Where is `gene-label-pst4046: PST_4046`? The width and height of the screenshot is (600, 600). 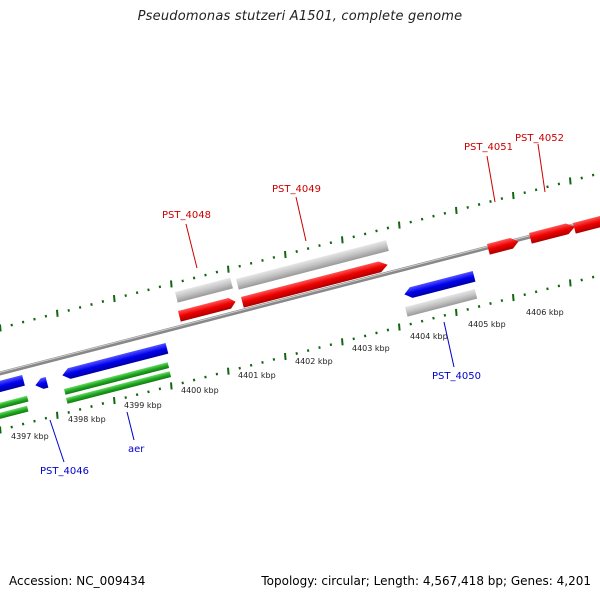 gene-label-pst4046: PST_4046 is located at coordinates (64, 471).